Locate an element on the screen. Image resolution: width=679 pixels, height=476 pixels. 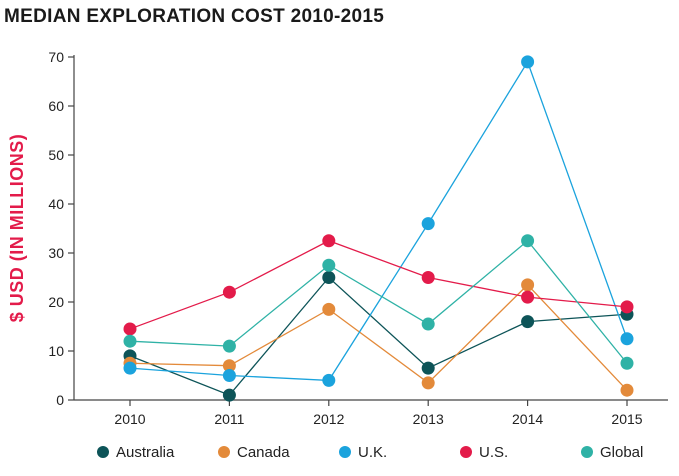
y-tick-label: 40 is located at coordinates (56, 204).